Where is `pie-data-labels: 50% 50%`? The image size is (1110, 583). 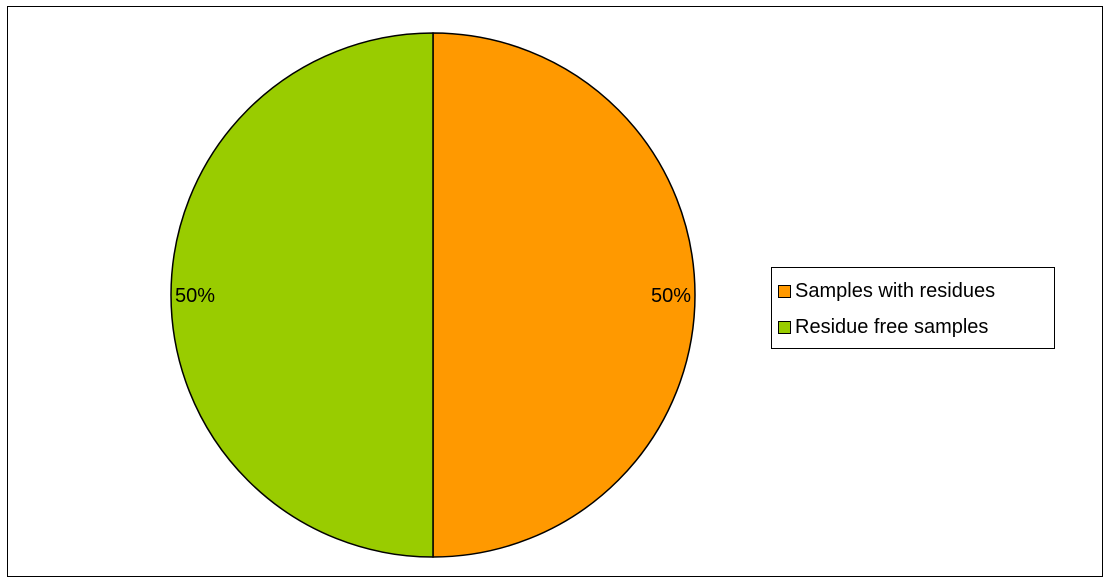 pie-data-labels: 50% 50% is located at coordinates (433, 296).